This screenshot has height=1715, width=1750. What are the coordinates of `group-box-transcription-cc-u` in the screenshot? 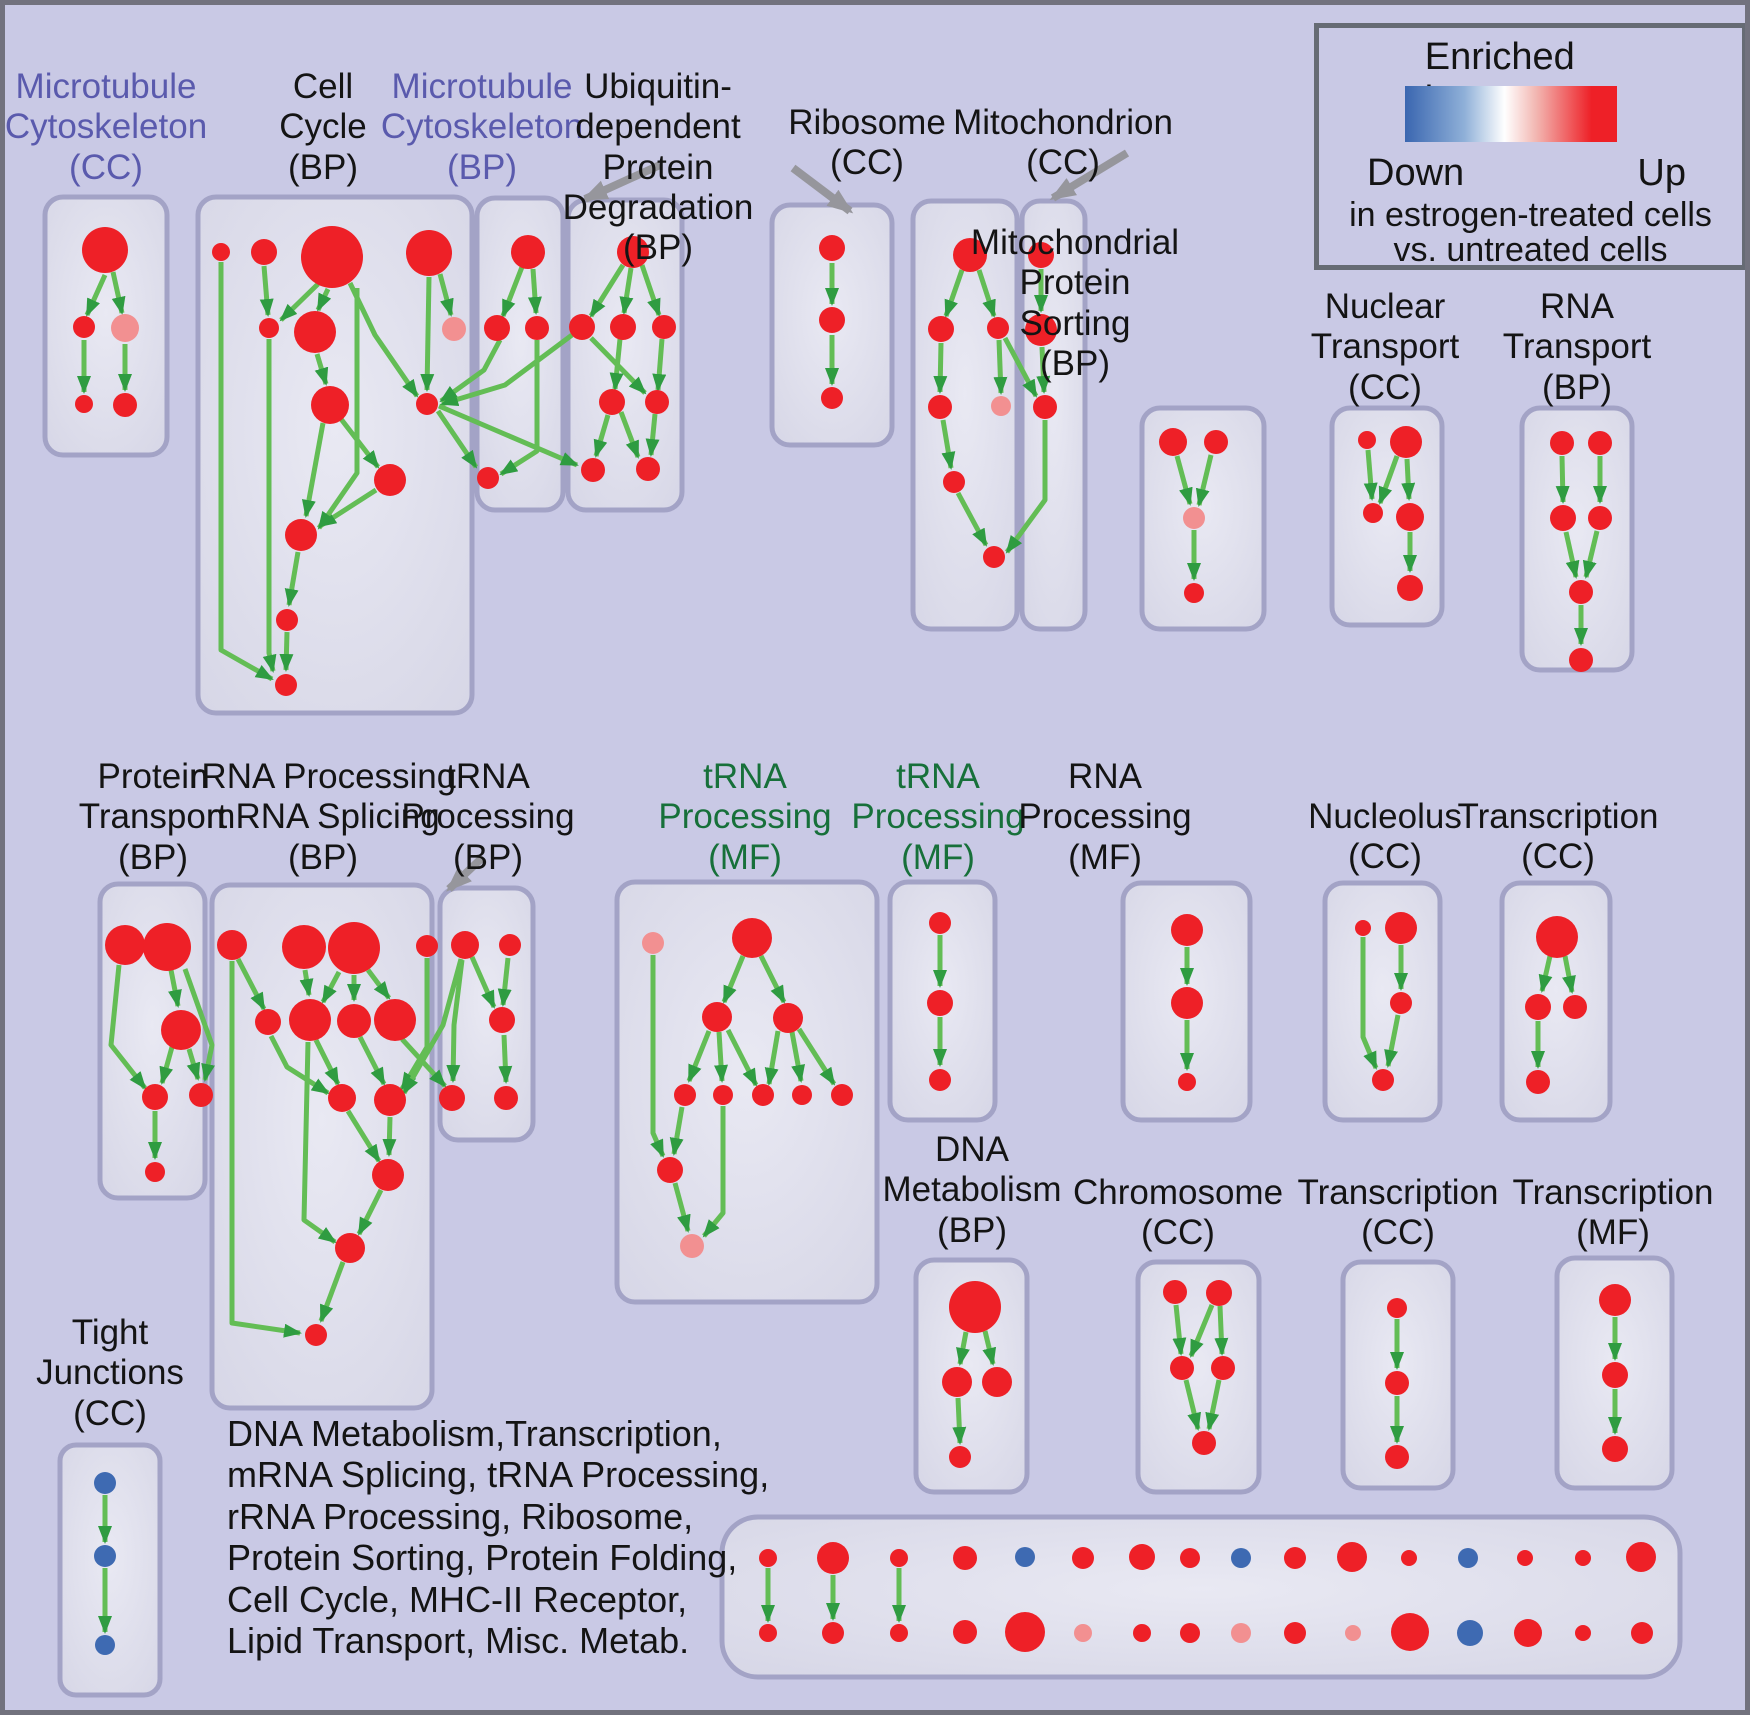 It's located at (1556, 1001).